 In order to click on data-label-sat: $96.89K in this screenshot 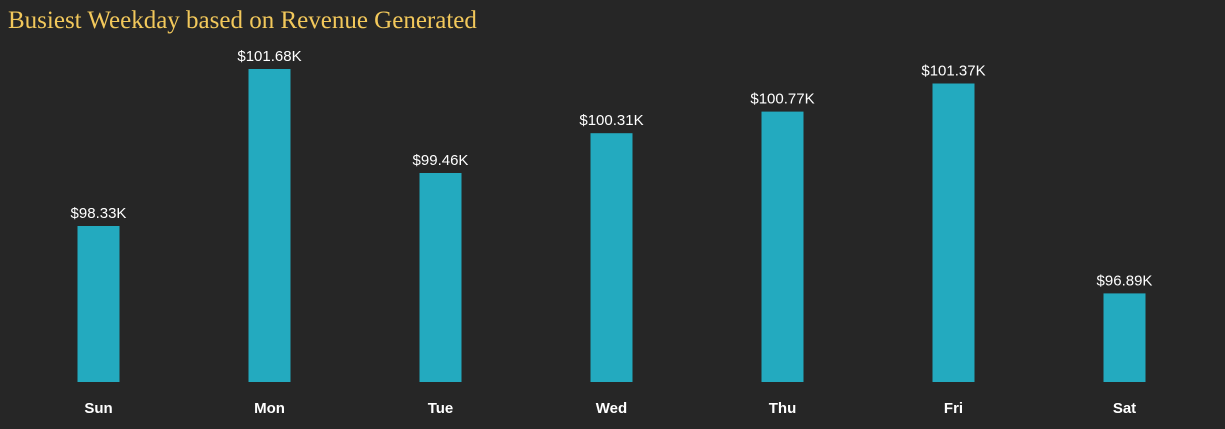, I will do `click(1125, 280)`.